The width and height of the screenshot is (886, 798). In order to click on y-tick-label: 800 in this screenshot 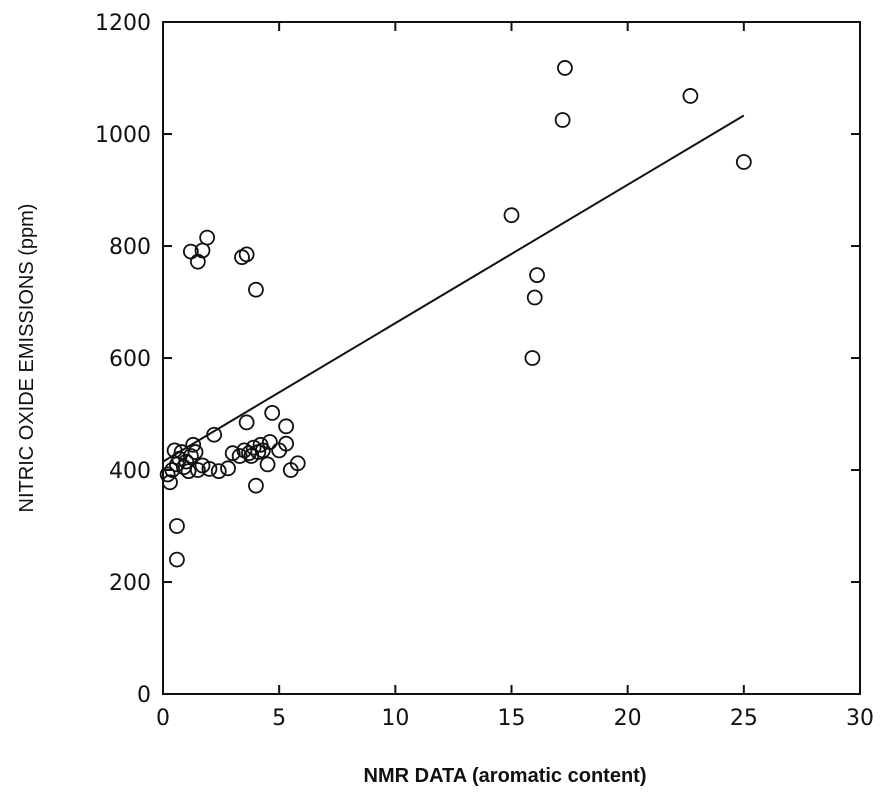, I will do `click(130, 247)`.